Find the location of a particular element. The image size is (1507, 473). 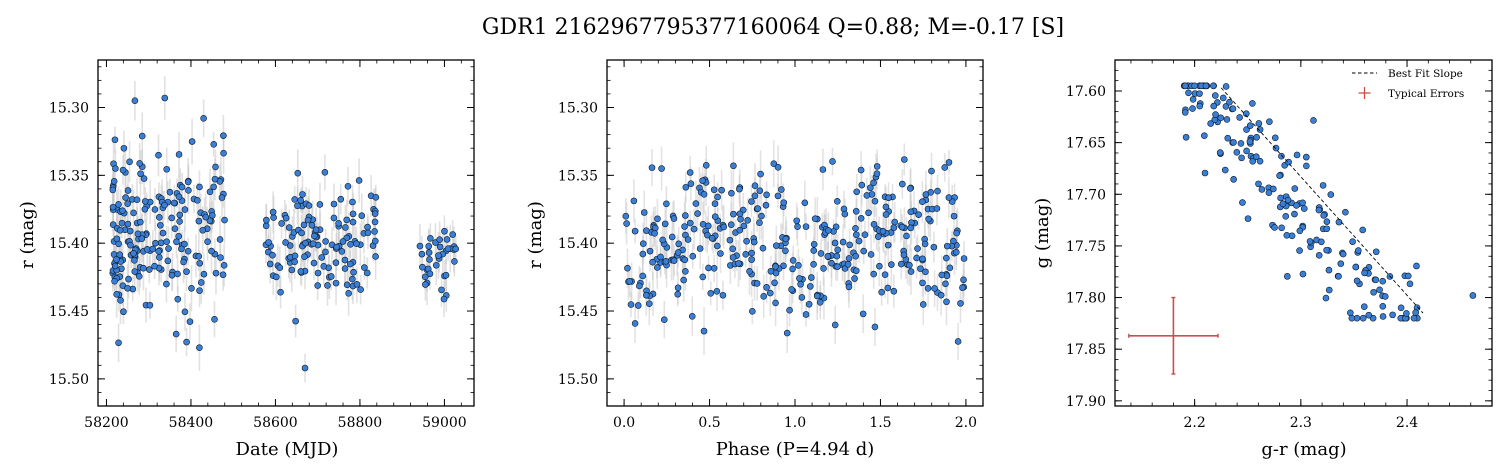

y-tick-label: 15.40 is located at coordinates (69, 244).